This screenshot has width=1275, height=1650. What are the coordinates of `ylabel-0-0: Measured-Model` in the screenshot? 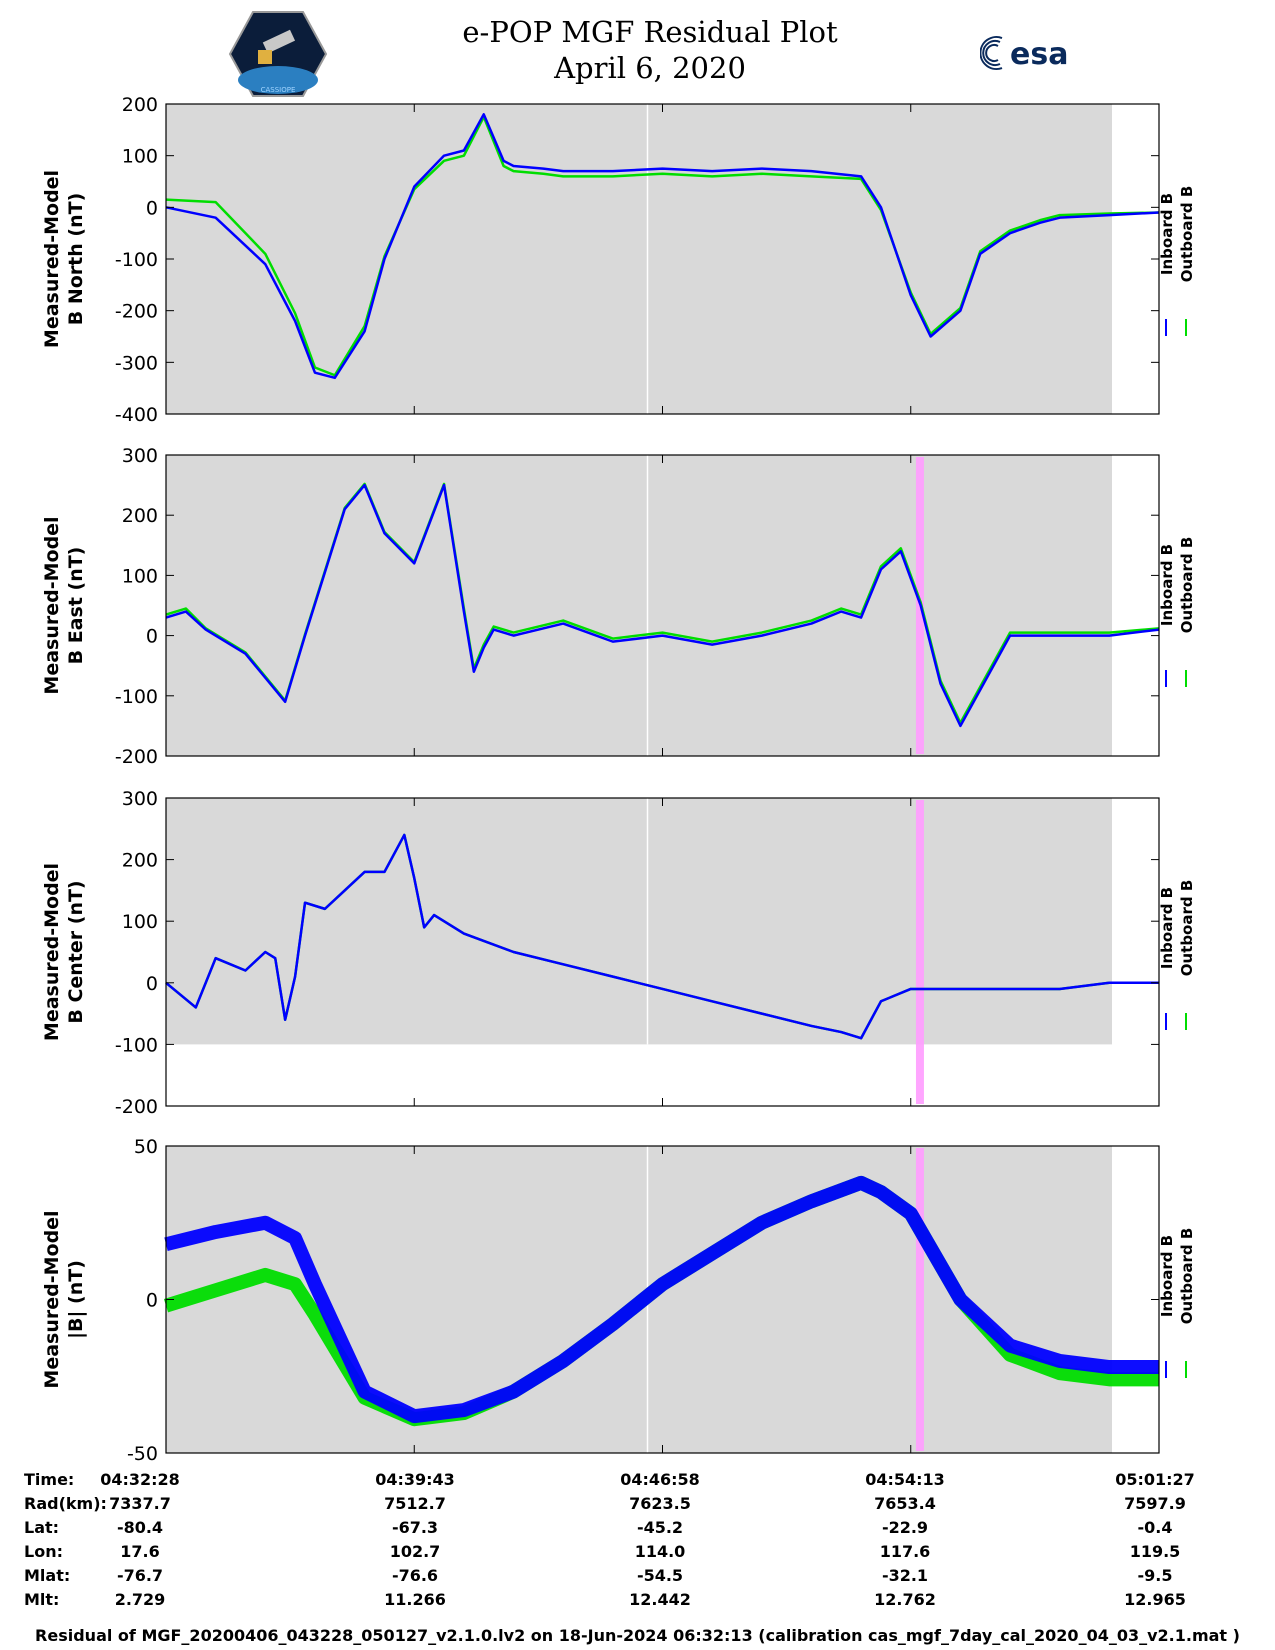 It's located at (52, 259).